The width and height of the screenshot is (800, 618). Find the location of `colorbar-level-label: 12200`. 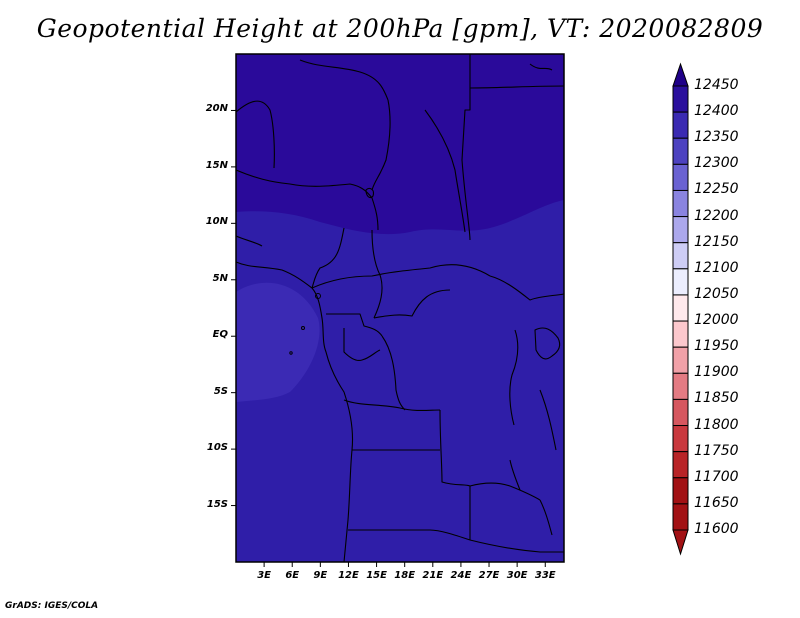

colorbar-level-label: 12200 is located at coordinates (716, 215).